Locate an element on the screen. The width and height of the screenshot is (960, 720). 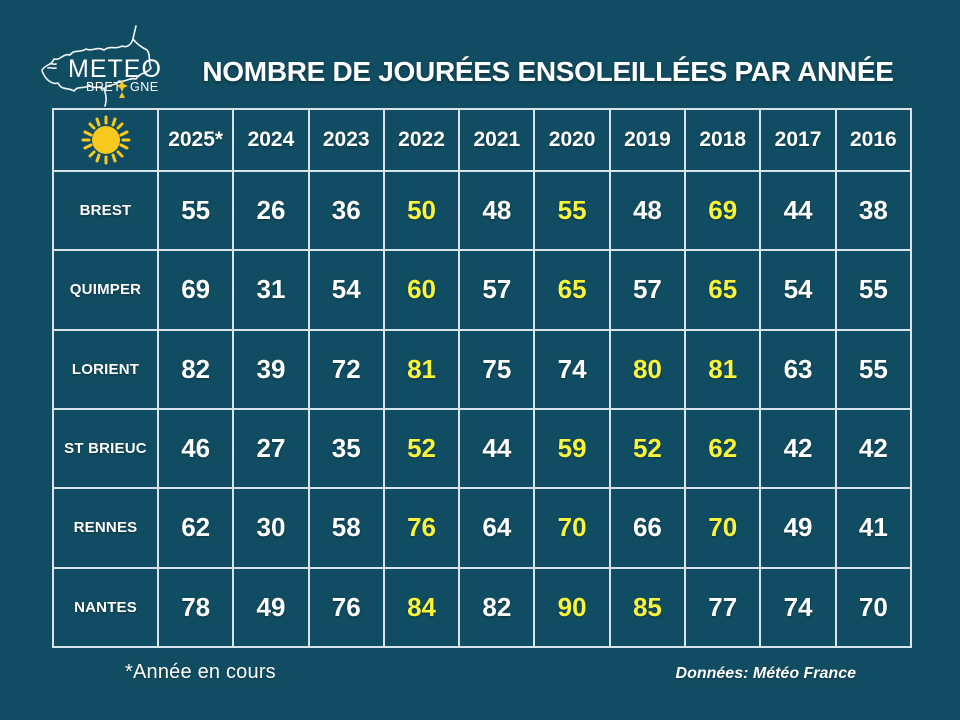
year-header: 2018 is located at coordinates (723, 140).